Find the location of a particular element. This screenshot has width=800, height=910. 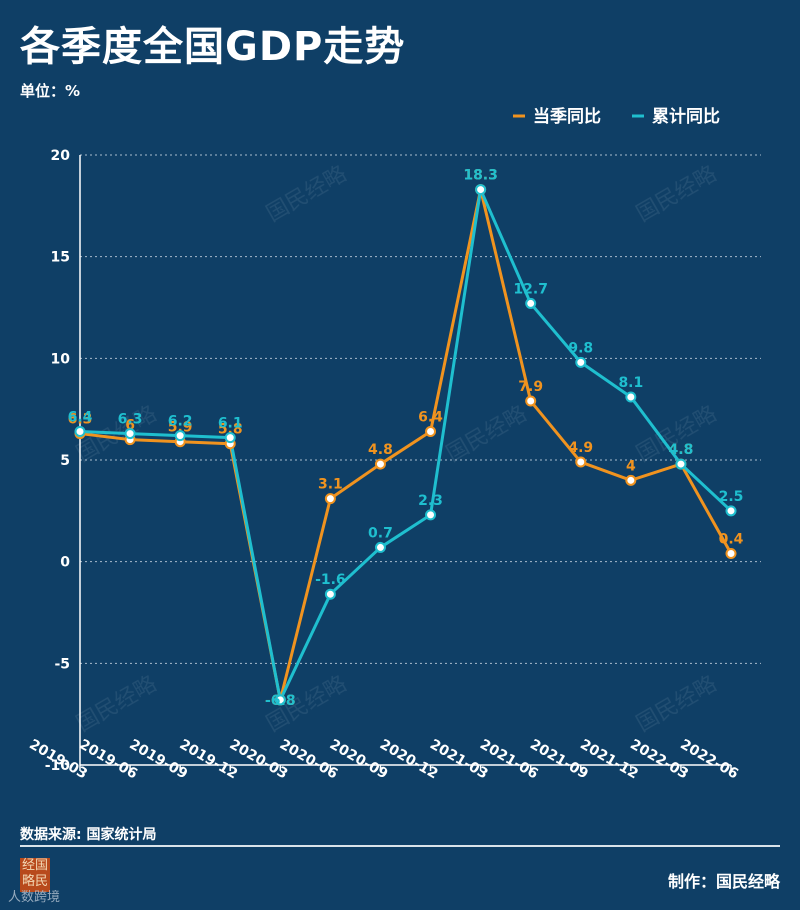

footer-divider is located at coordinates (400, 846).